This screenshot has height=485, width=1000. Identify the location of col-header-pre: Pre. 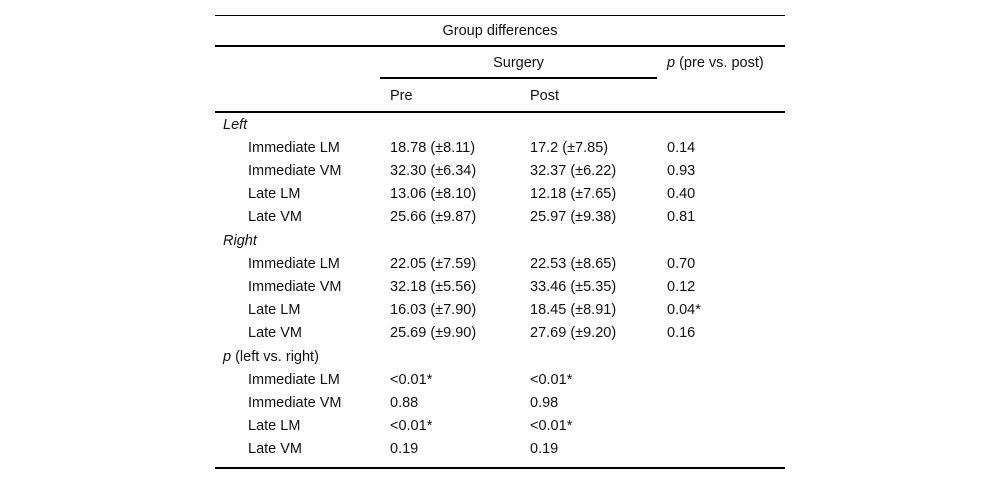
(401, 96).